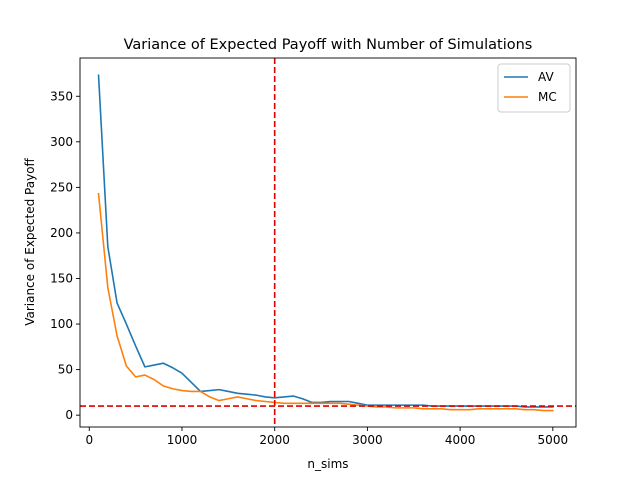 This screenshot has width=640, height=480. What do you see at coordinates (61, 324) in the screenshot?
I see `y-tick-label-100: 100` at bounding box center [61, 324].